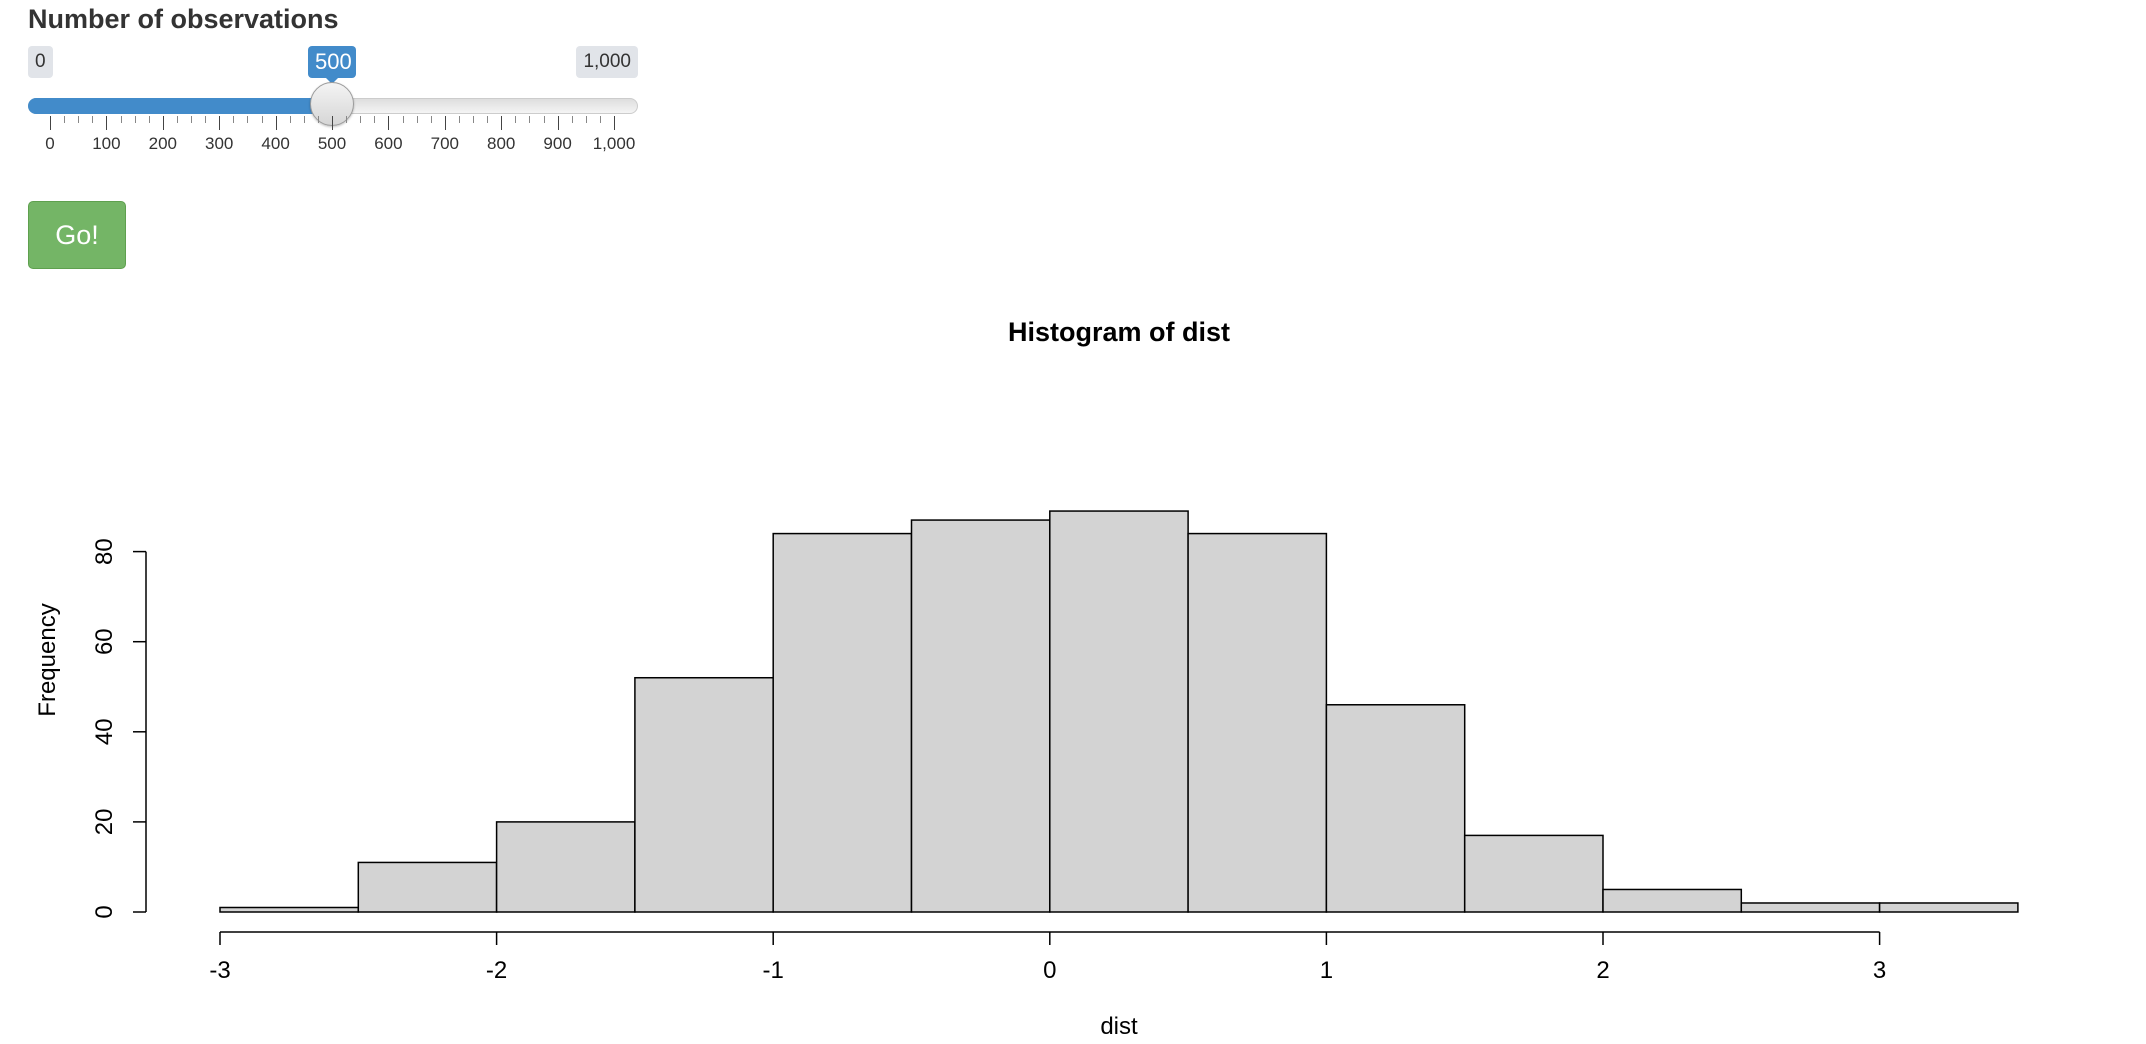 This screenshot has width=2146, height=1044. Describe the element at coordinates (106, 143) in the screenshot. I see `slider-grid-label: 100` at that location.